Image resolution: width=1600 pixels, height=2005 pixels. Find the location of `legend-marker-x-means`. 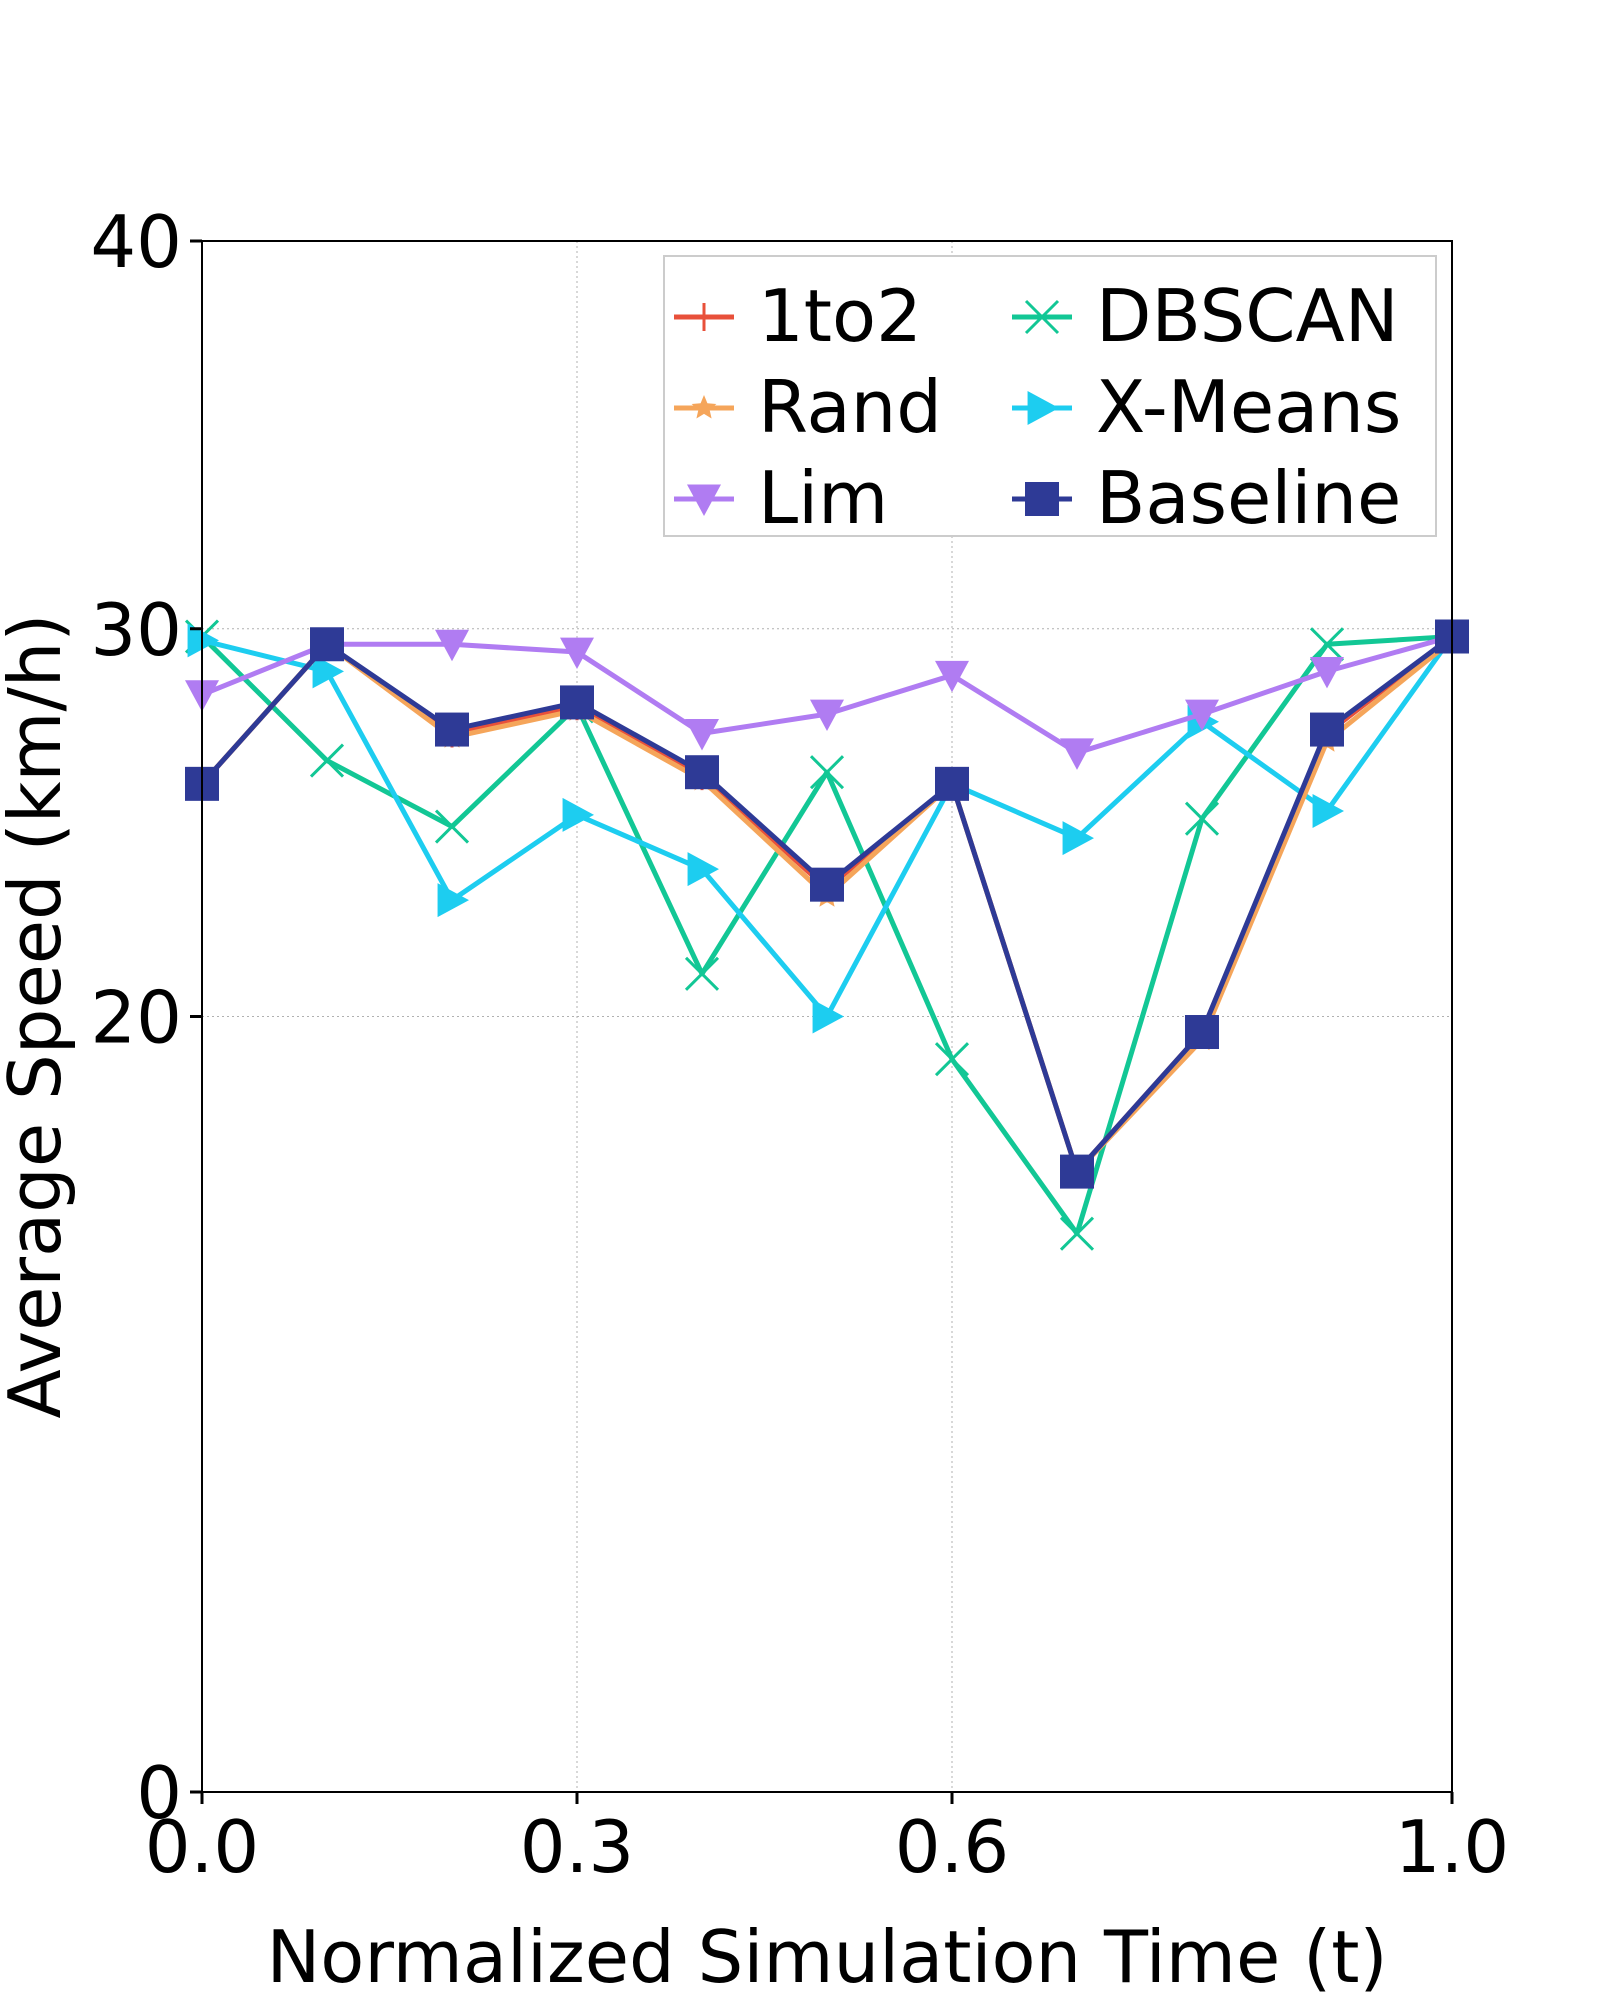

legend-marker-x-means is located at coordinates (1043, 408).